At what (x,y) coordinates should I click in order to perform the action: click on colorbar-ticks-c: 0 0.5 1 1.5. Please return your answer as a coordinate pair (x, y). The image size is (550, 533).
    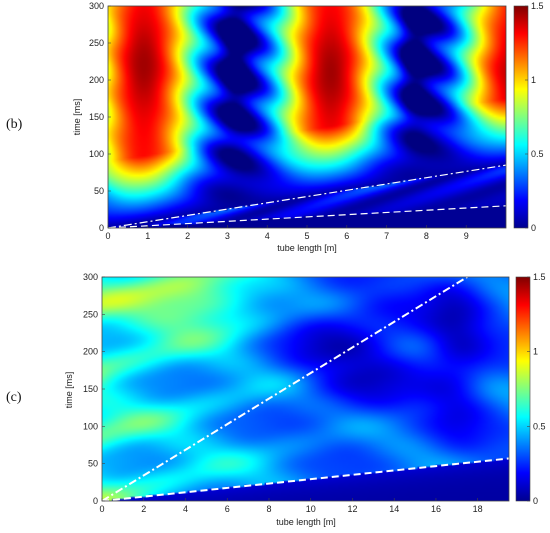
    Looking at the image, I should click on (536, 389).